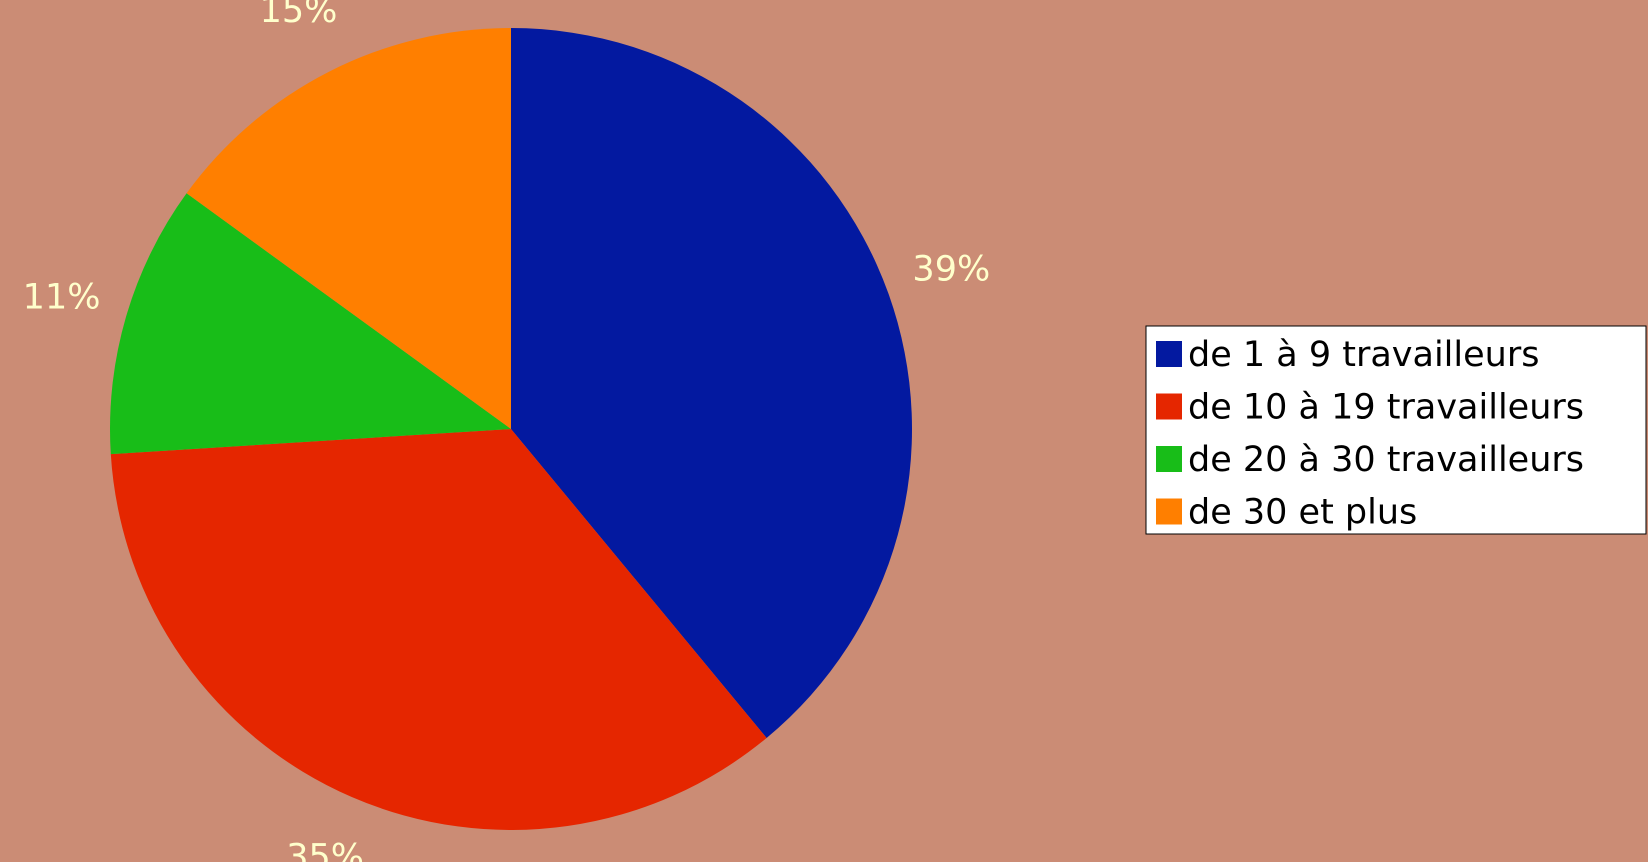  Describe the element at coordinates (1386, 460) in the screenshot. I see `legend-label: de 20 à 30 travailleurs` at that location.